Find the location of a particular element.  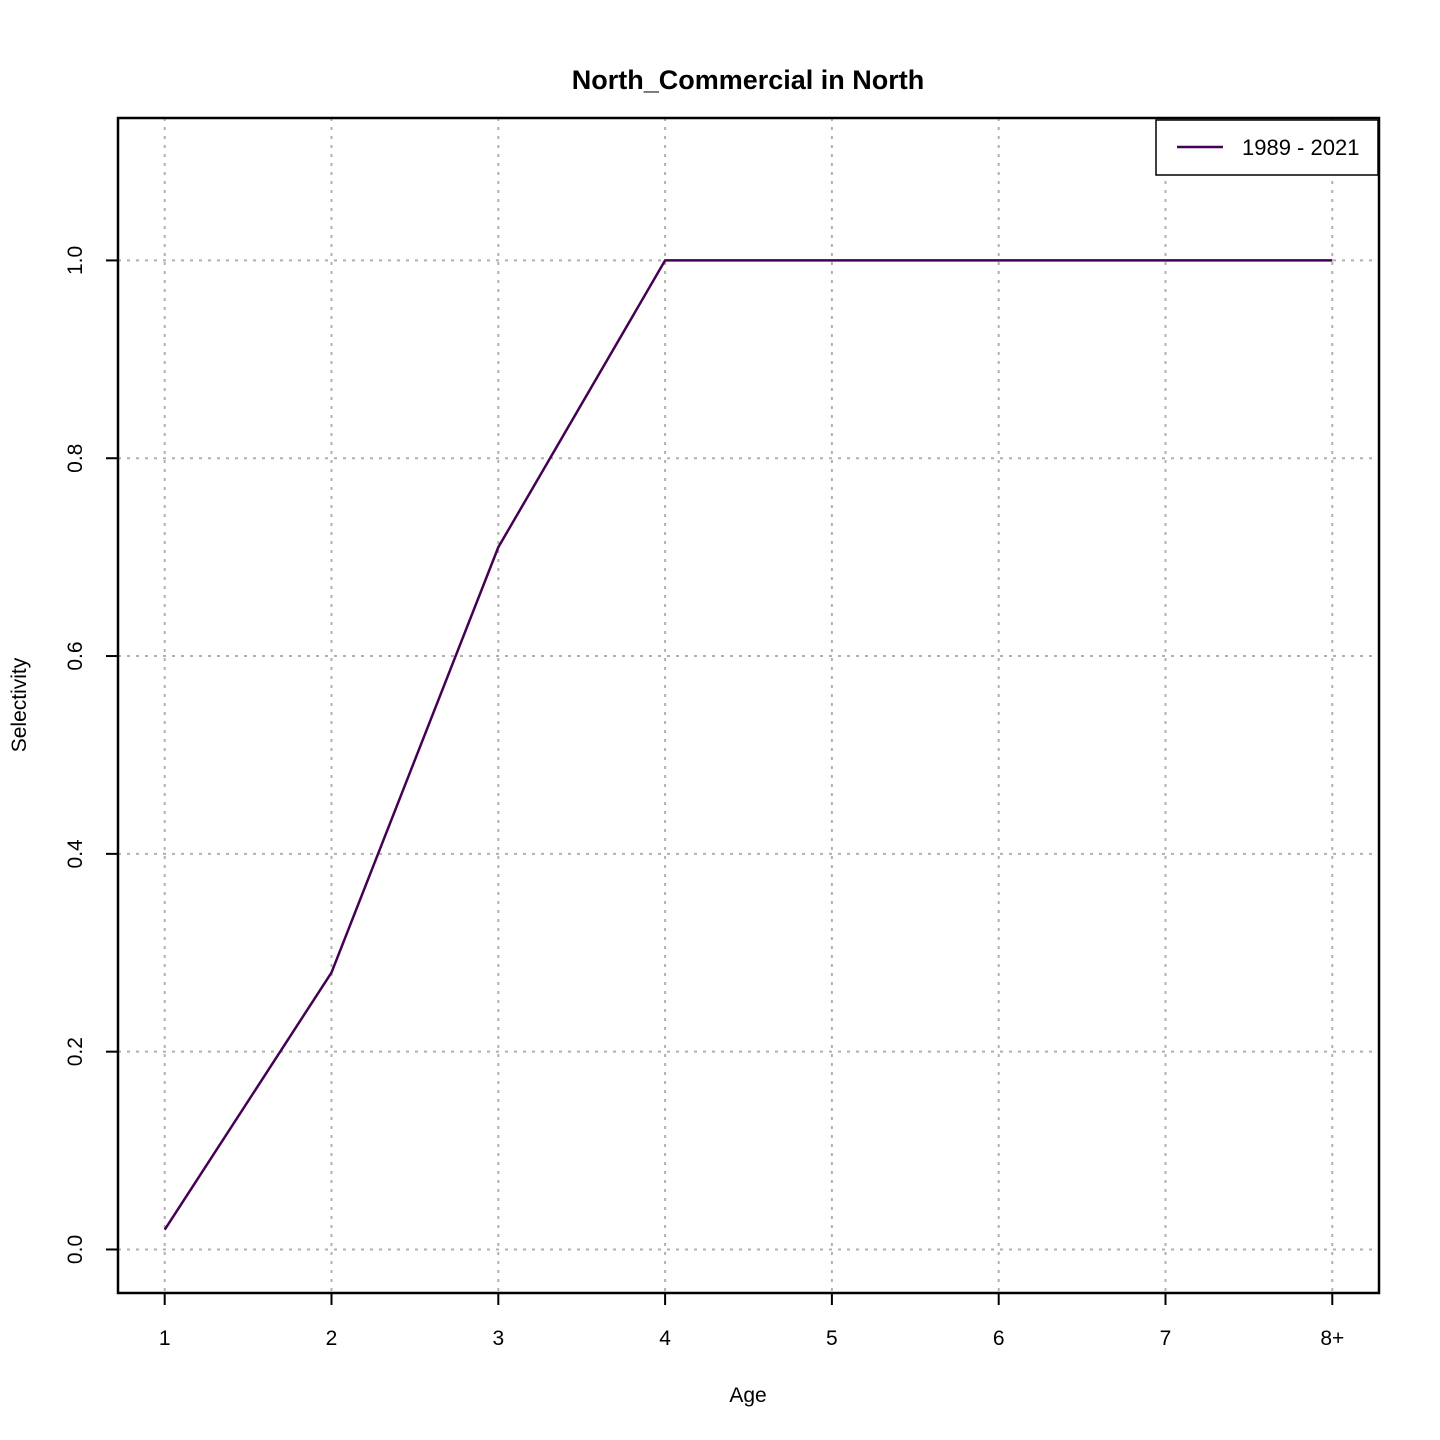

x-tick-label-6: 6 is located at coordinates (999, 1338).